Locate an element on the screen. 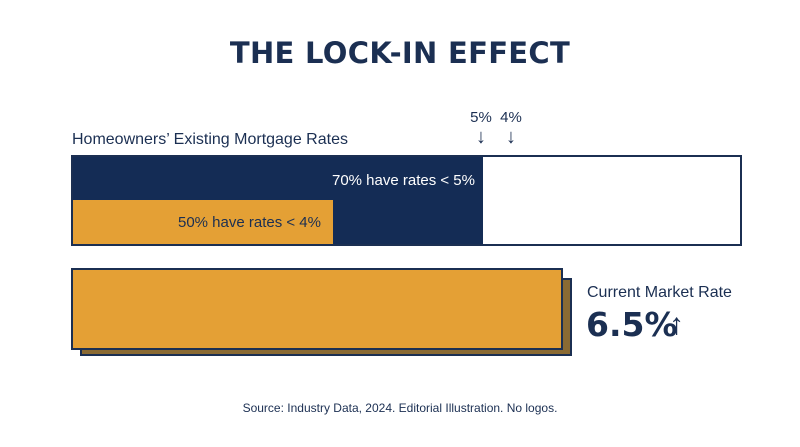 This screenshot has width=800, height=447. current-rate-bar is located at coordinates (317, 309).